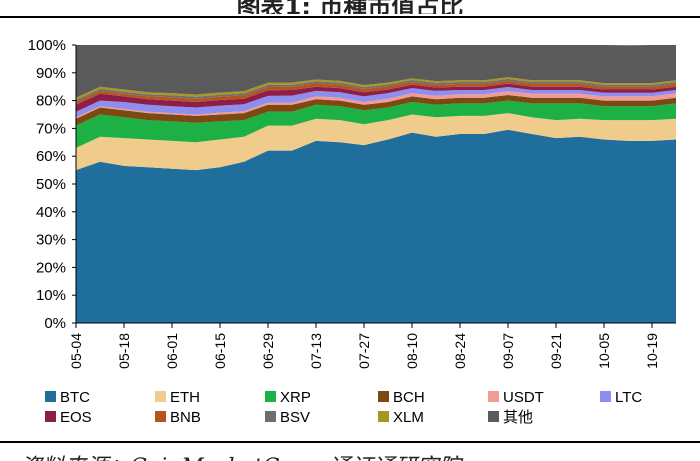 Image resolution: width=700 pixels, height=461 pixels. What do you see at coordinates (383, 416) in the screenshot?
I see `legend-swatch-XLM` at bounding box center [383, 416].